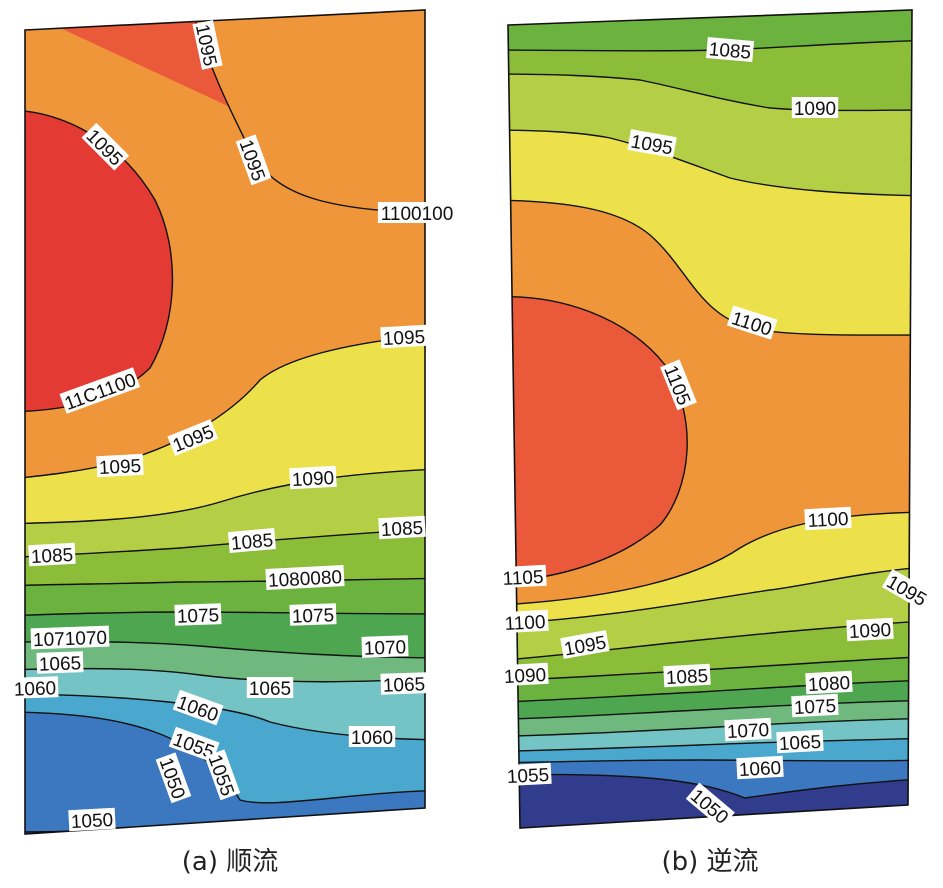 Image resolution: width=943 pixels, height=888 pixels. I want to click on contour-label-text: 1095, so click(403, 338).